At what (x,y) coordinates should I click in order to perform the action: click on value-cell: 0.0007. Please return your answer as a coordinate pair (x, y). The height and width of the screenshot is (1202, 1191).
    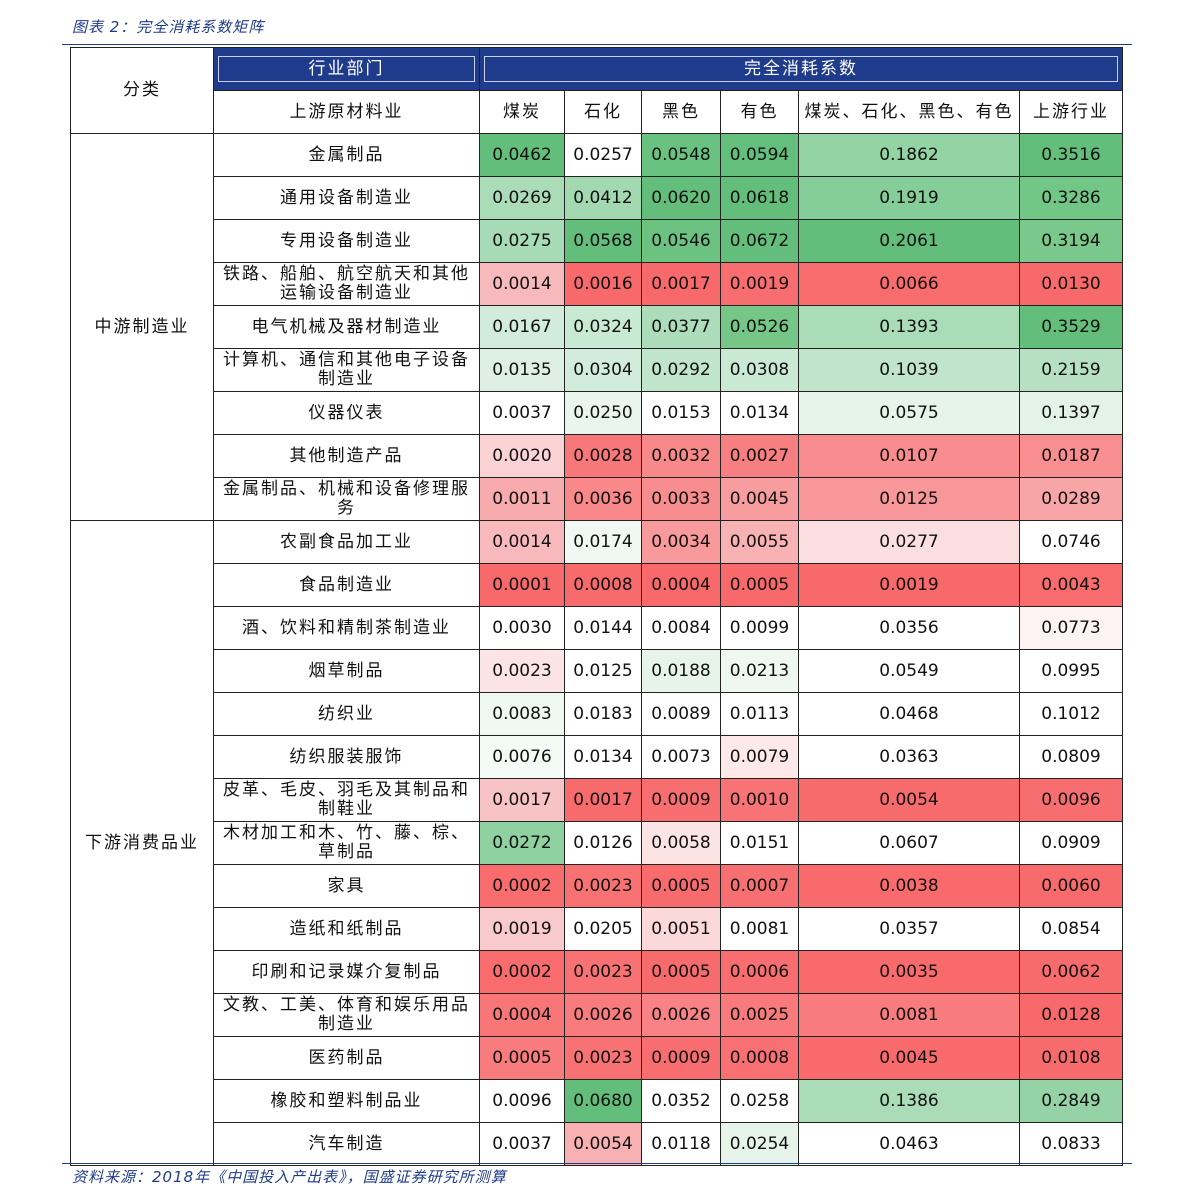
    Looking at the image, I should click on (759, 886).